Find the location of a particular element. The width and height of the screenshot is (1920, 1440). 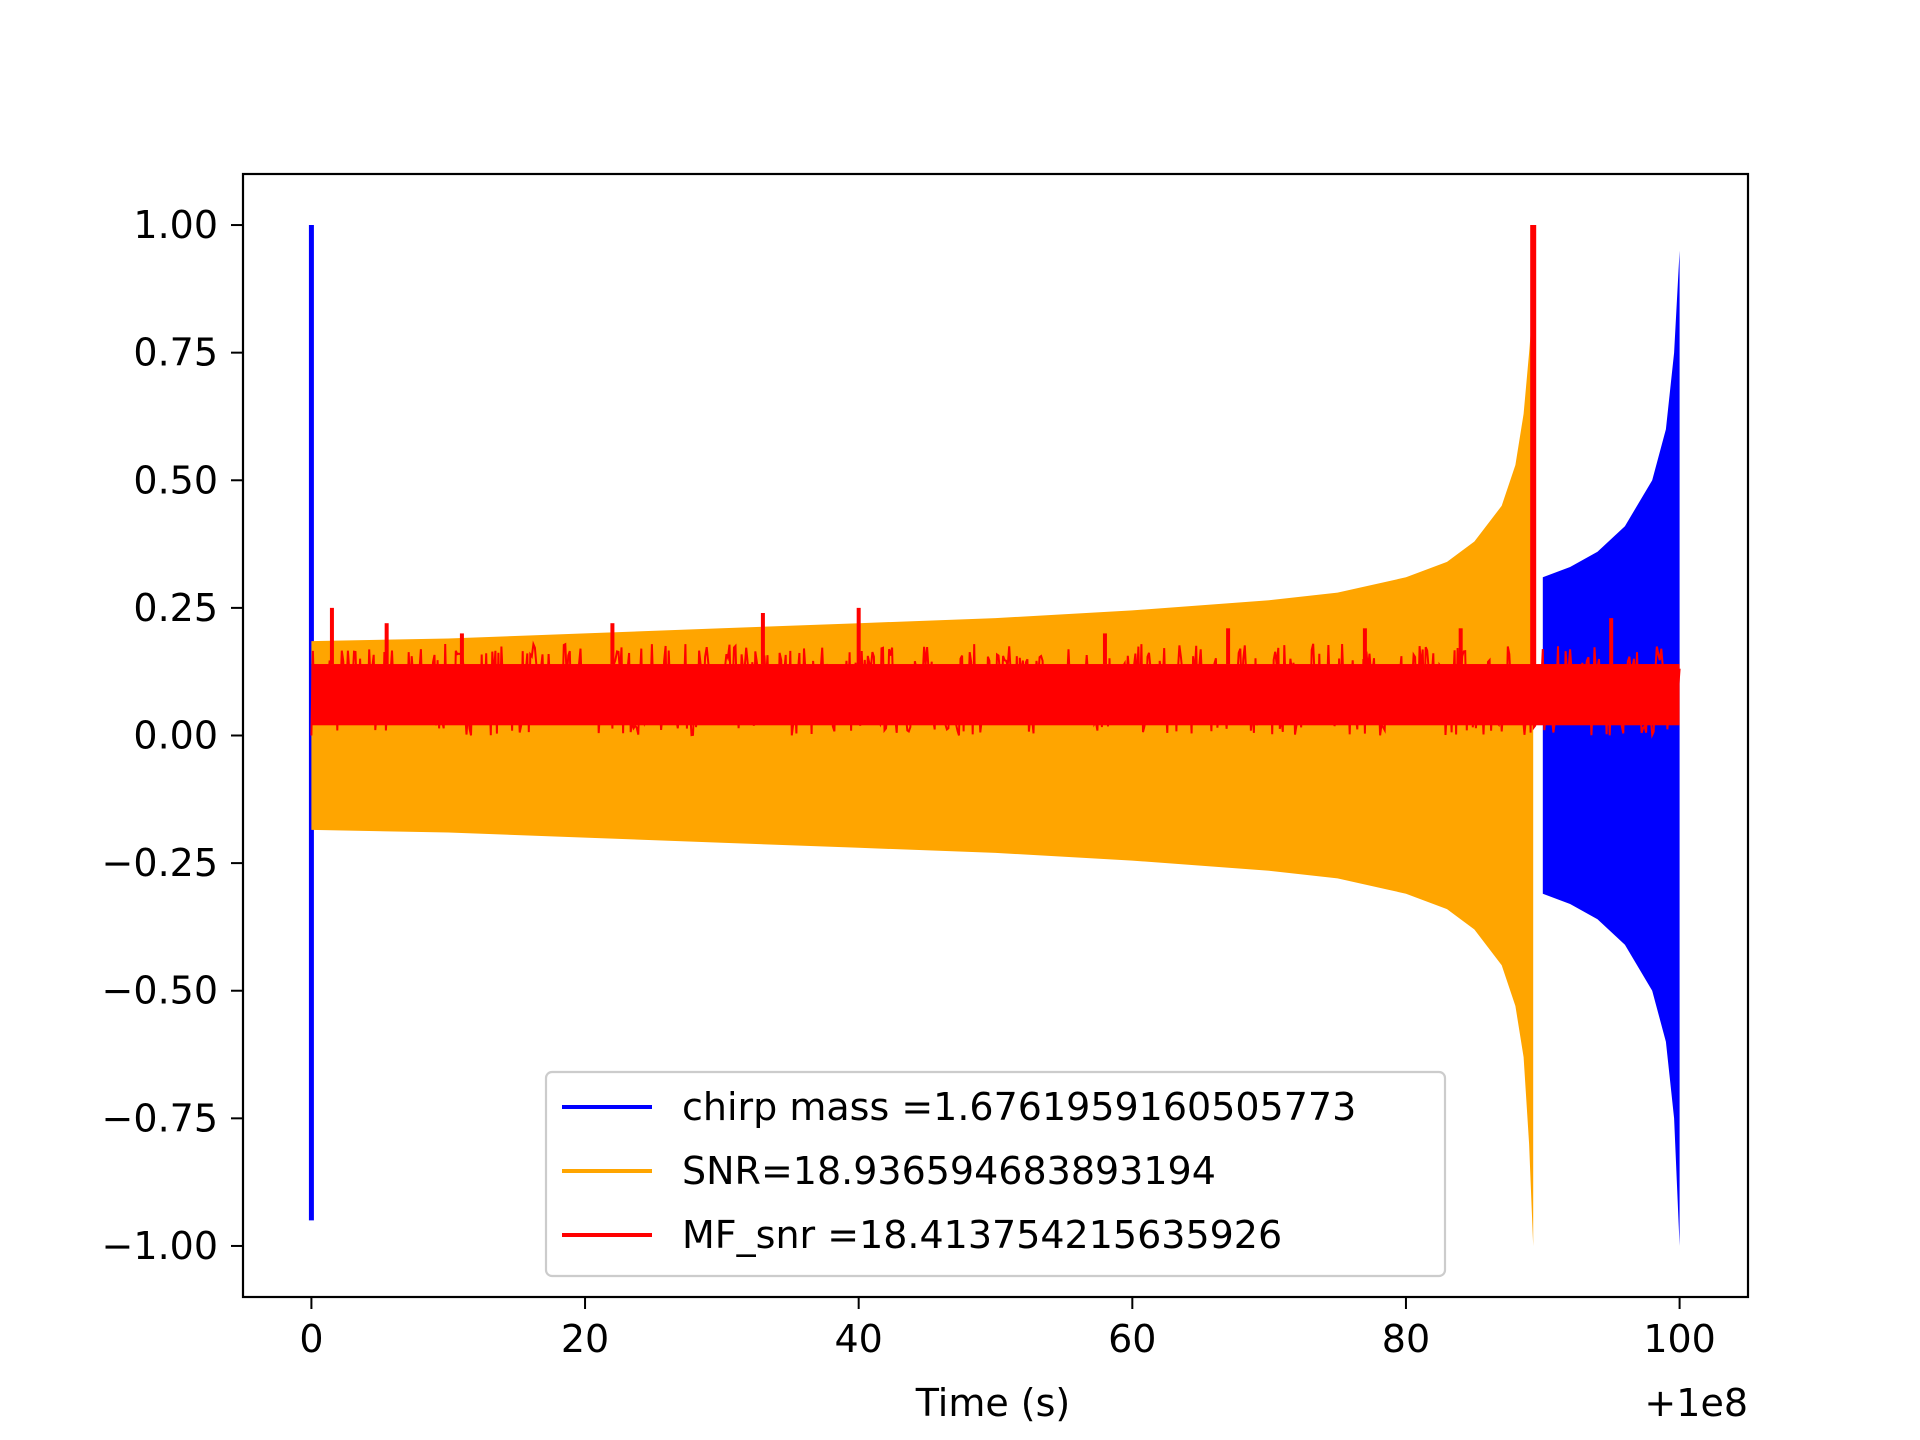

y-tick-label: 0.25 is located at coordinates (175, 608).